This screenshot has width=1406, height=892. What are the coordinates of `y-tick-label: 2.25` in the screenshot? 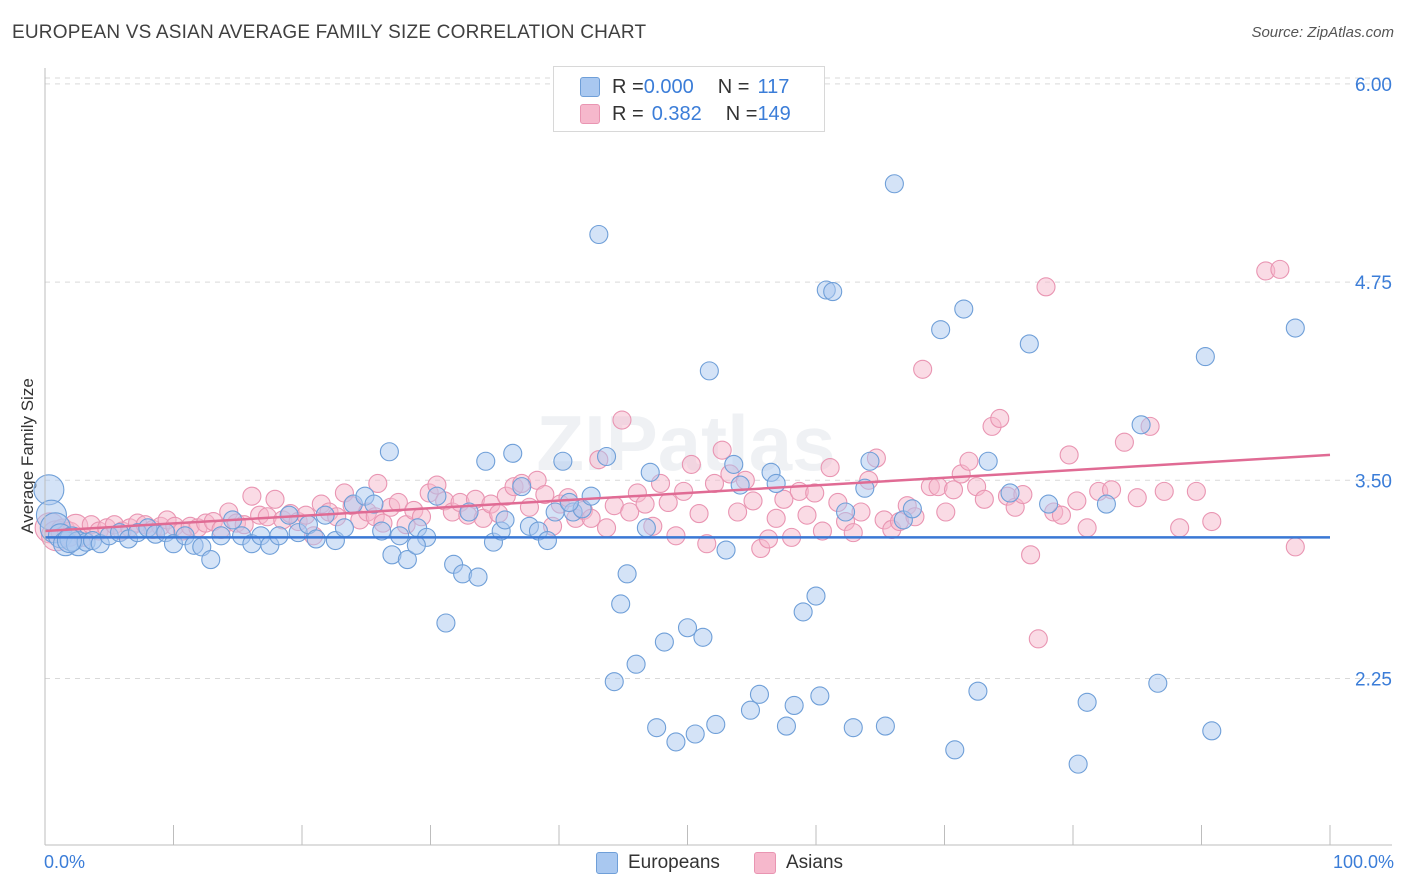 It's located at (1373, 680).